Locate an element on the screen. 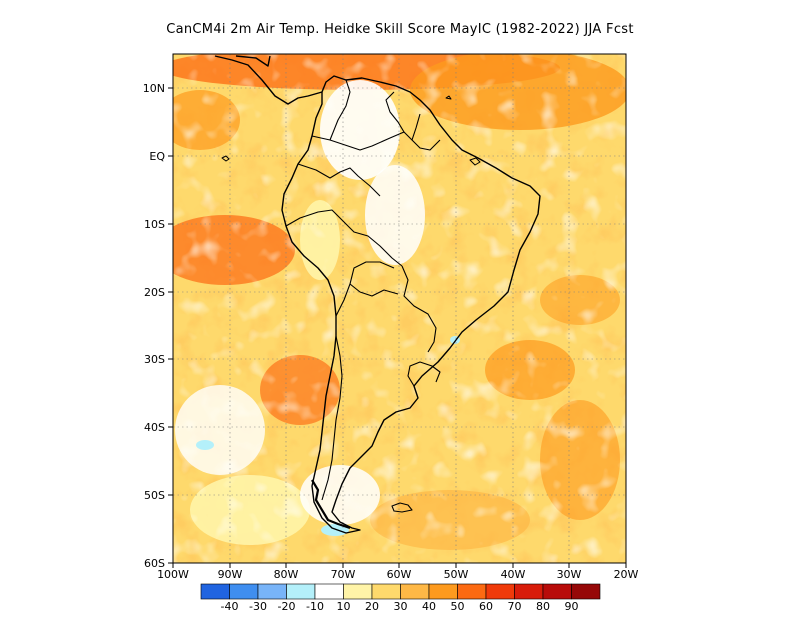 The image size is (800, 618). colorbar-label: 60 is located at coordinates (486, 606).